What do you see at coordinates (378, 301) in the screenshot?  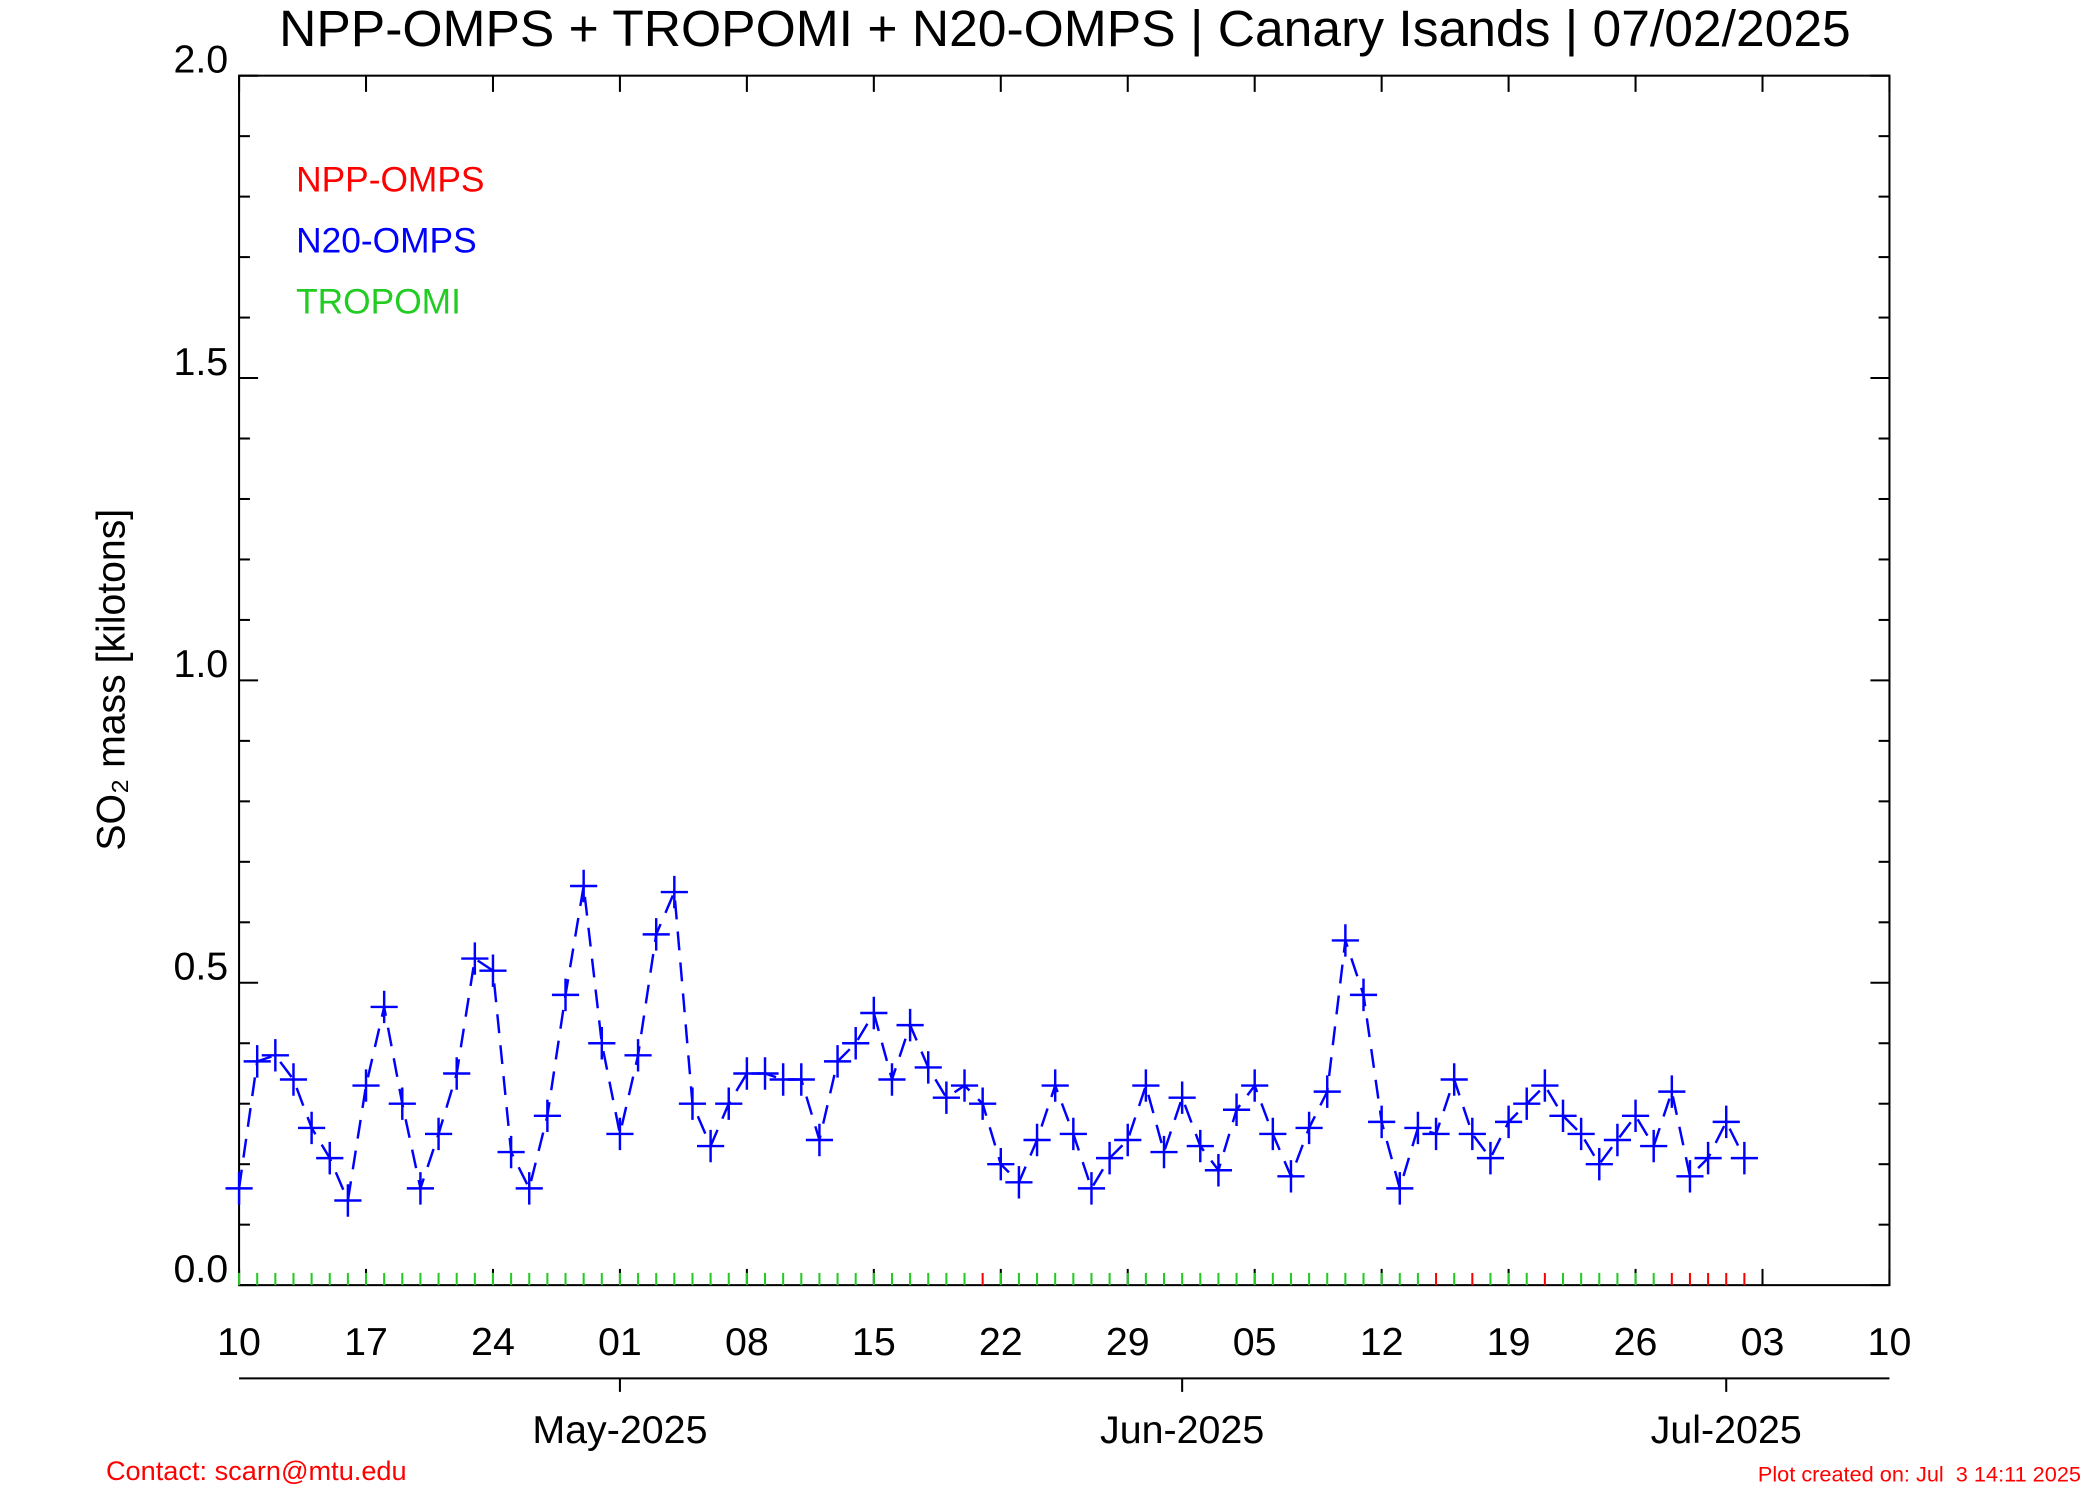 I see `legend-entry: TROPOMI` at bounding box center [378, 301].